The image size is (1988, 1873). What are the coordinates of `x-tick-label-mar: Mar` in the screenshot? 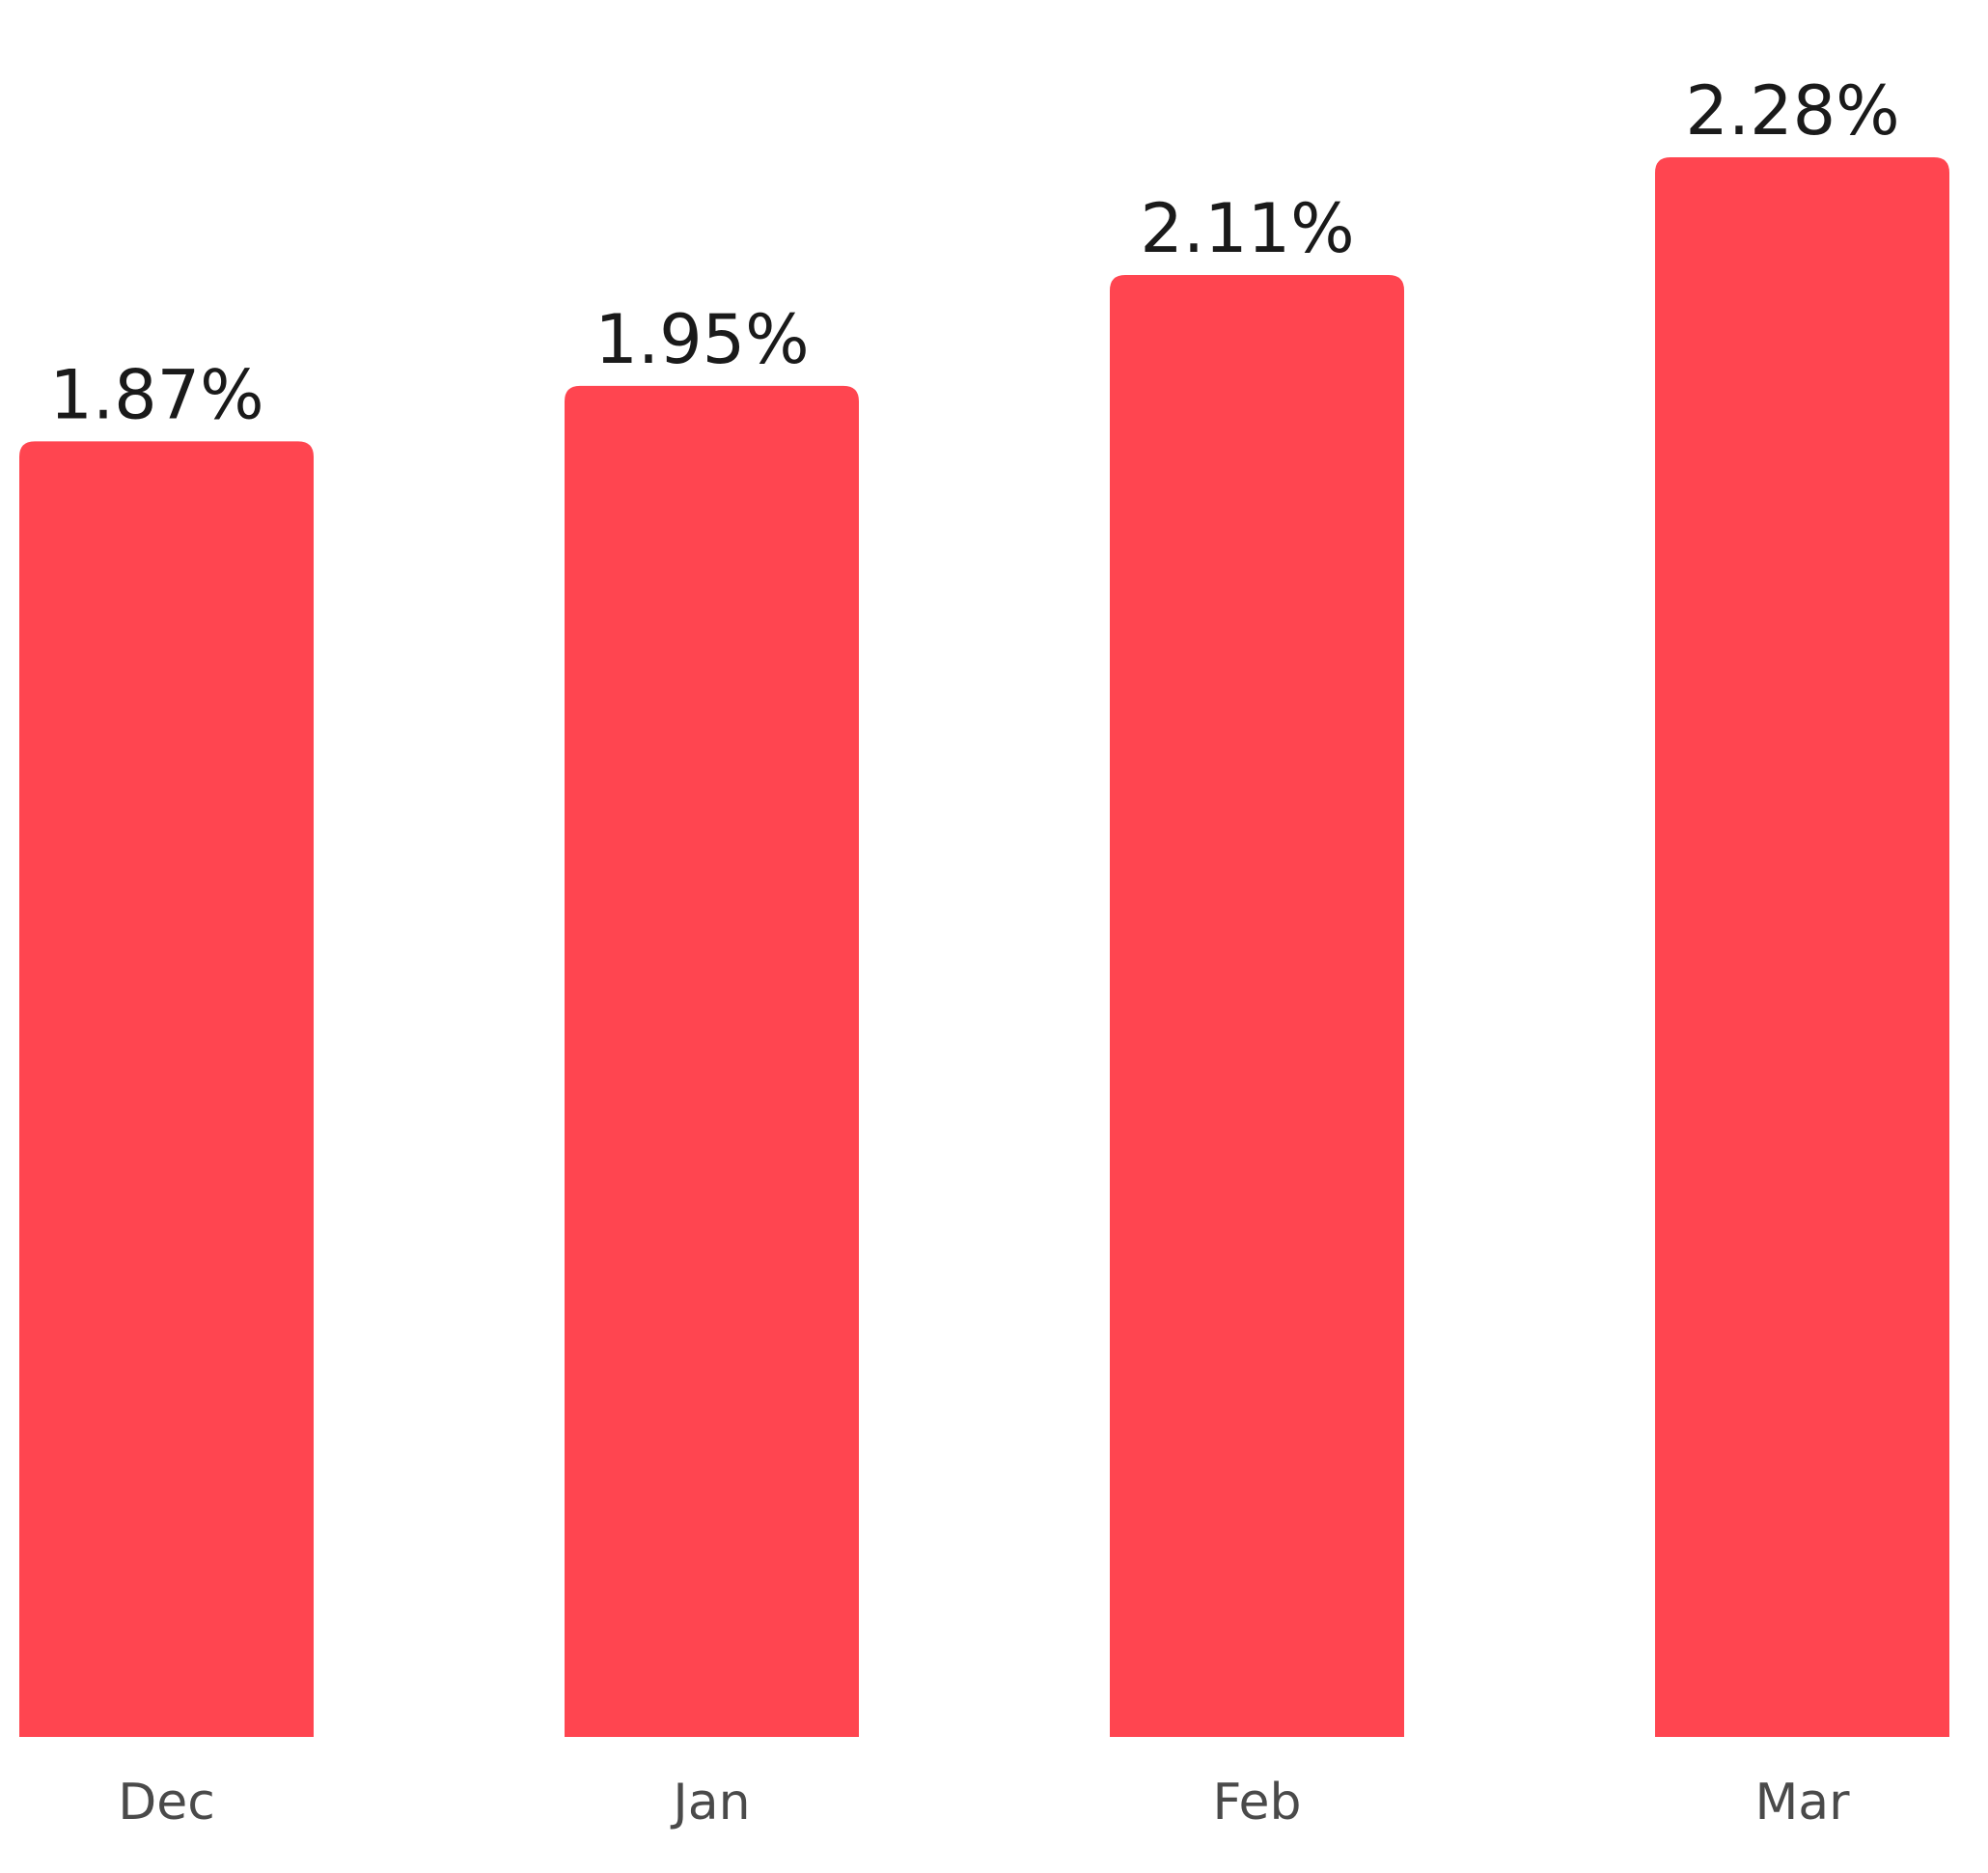 It's located at (1802, 1803).